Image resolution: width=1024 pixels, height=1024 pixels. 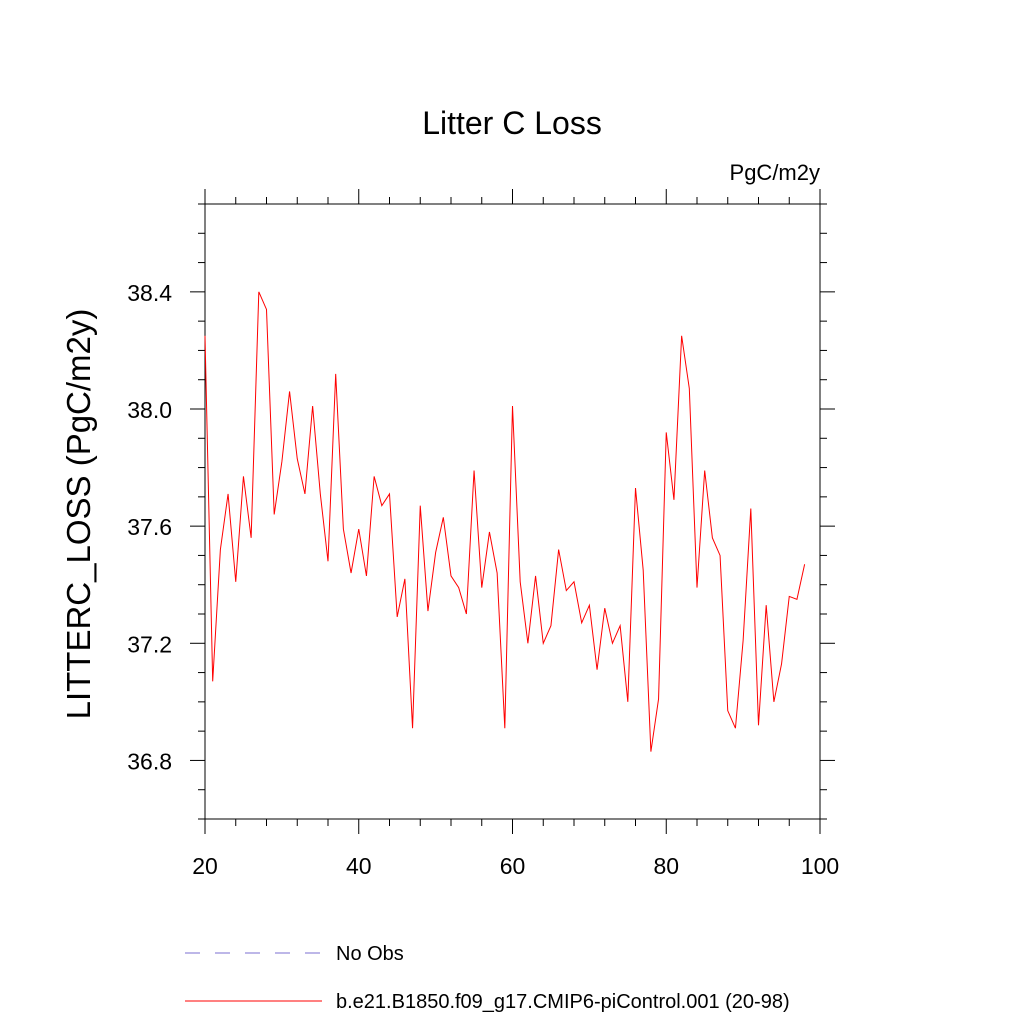 I want to click on chart-title: Litter C Loss, so click(x=512, y=123).